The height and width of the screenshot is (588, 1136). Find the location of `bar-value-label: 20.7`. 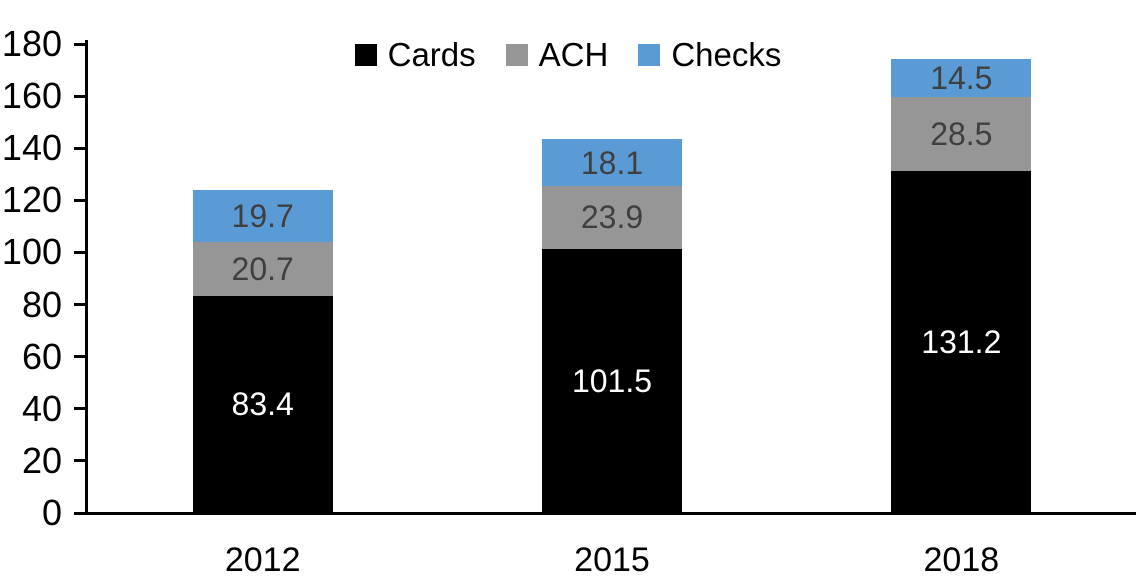

bar-value-label: 20.7 is located at coordinates (262, 268).